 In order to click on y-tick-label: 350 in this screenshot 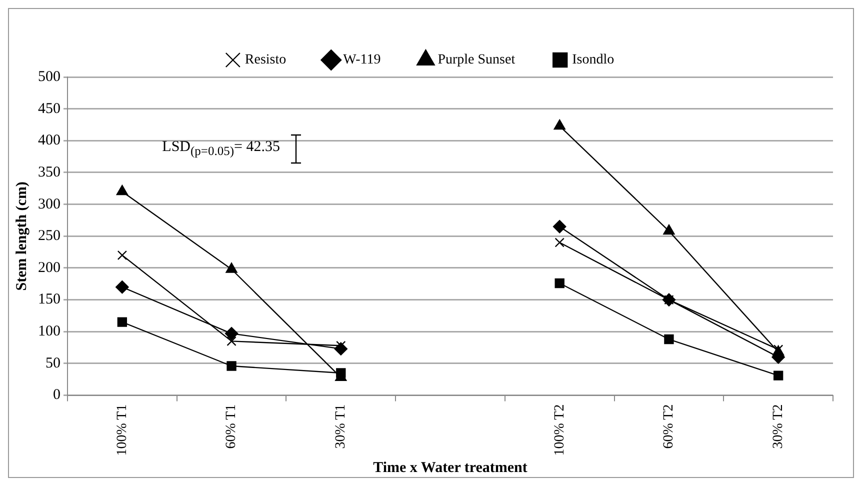, I will do `click(49, 172)`.